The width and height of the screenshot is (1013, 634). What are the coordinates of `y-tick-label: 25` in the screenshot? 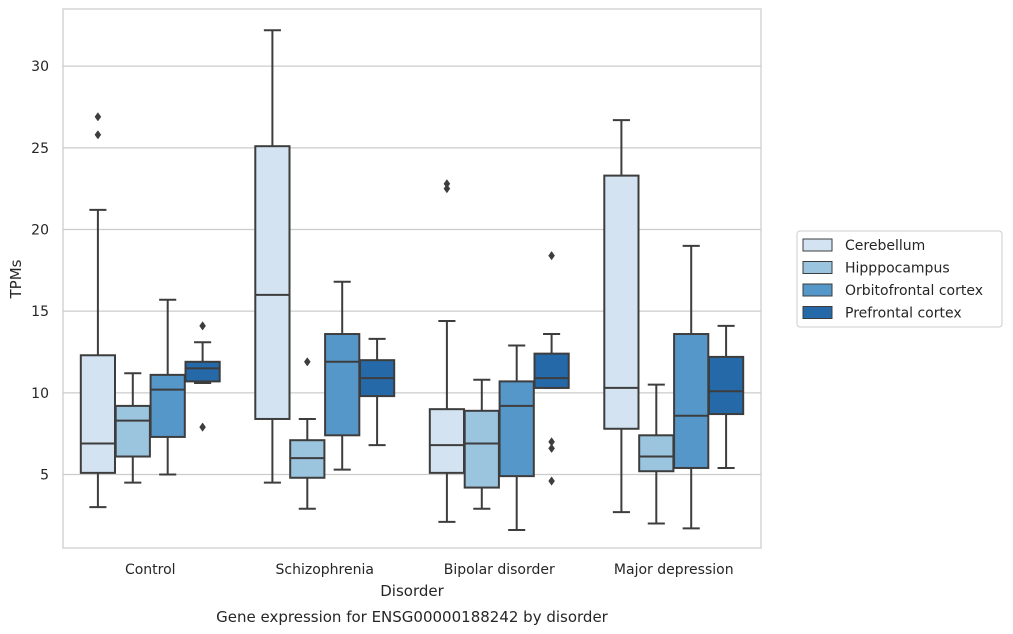 It's located at (40, 149).